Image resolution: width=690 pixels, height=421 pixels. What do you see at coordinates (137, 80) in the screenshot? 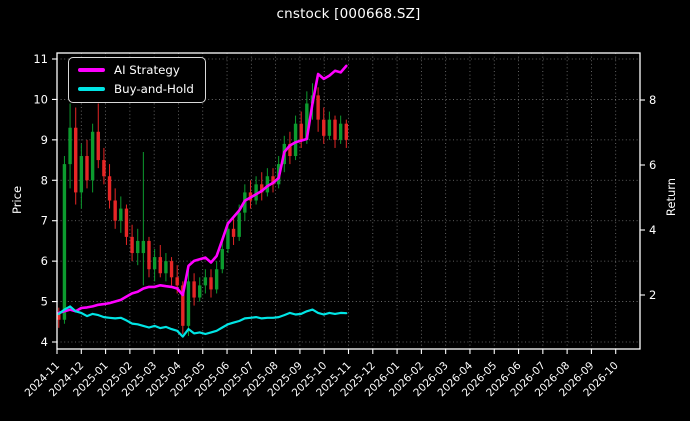
I see `legend: AI Strategy Buy-and-Hold` at bounding box center [137, 80].